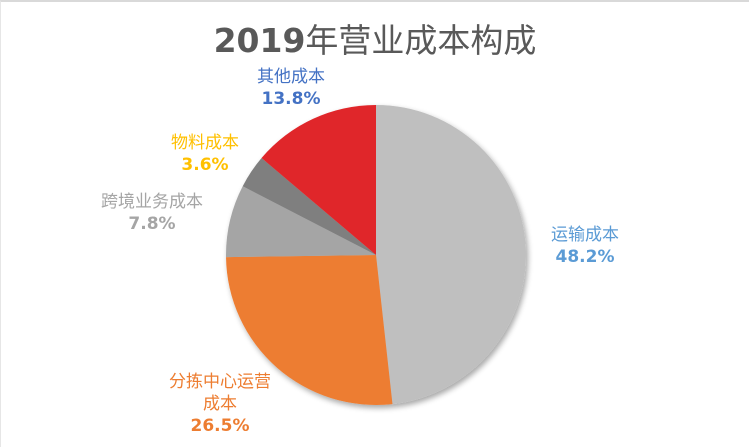 The width and height of the screenshot is (750, 447). I want to click on slice-other, so click(318, 180).